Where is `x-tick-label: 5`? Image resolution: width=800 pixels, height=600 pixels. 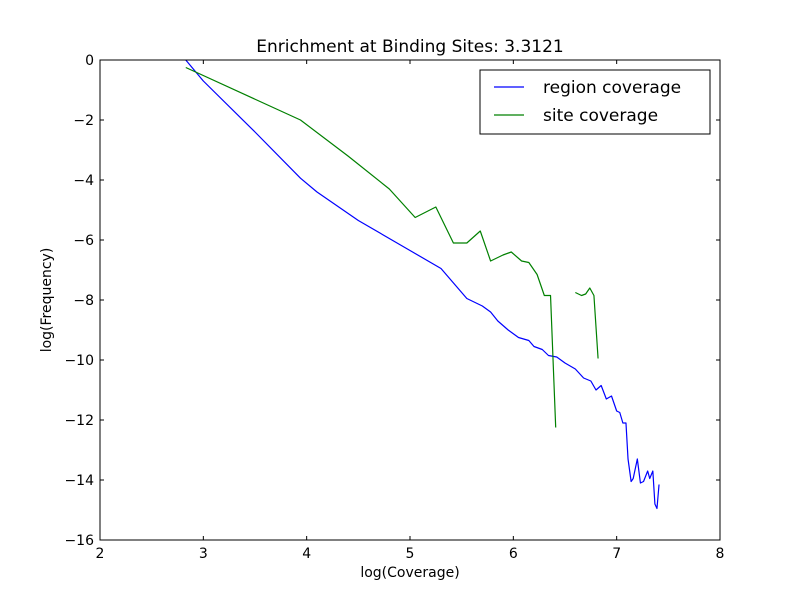 x-tick-label: 5 is located at coordinates (410, 554).